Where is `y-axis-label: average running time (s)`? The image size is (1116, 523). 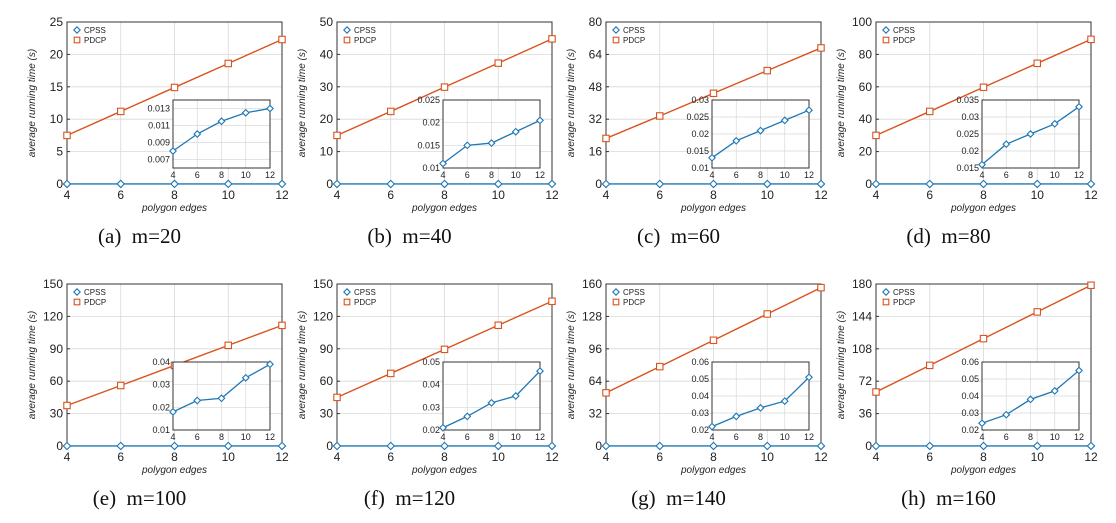
y-axis-label: average running time (s) is located at coordinates (32, 365).